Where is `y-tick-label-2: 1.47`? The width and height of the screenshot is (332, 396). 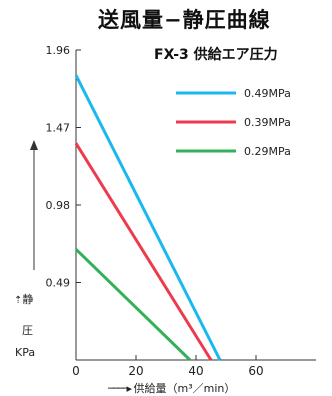
y-tick-label-2: 1.47 is located at coordinates (58, 128).